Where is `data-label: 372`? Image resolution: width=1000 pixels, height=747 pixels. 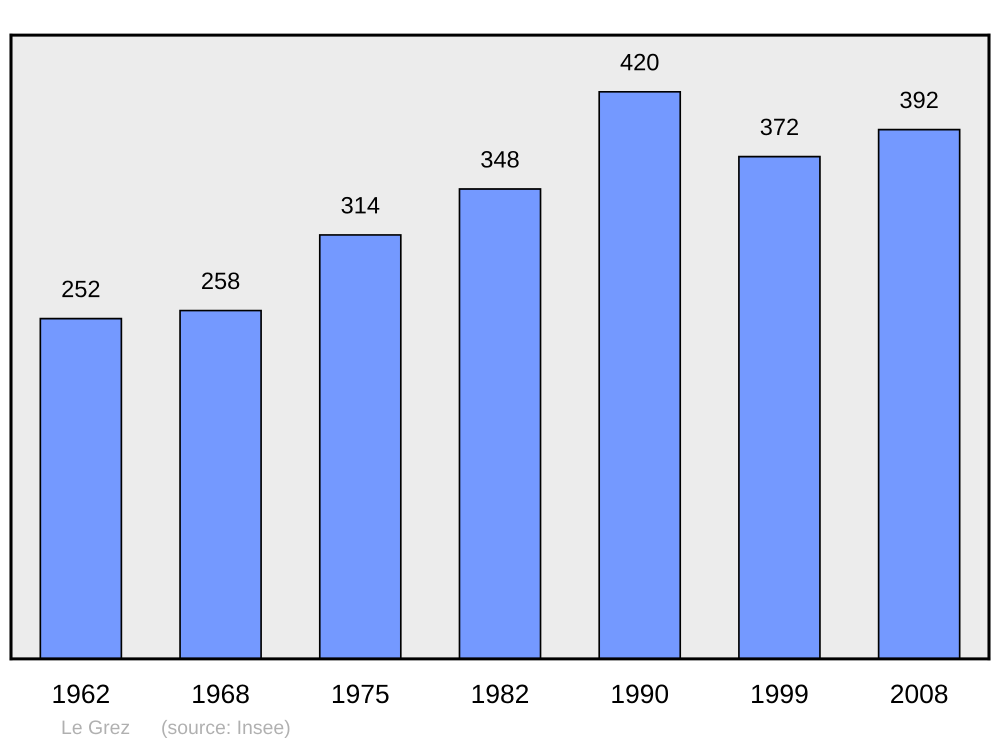
data-label: 372 is located at coordinates (779, 127).